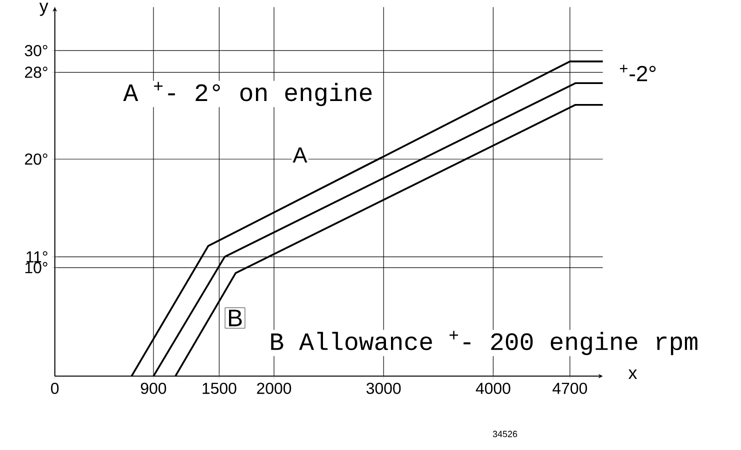 Image resolution: width=741 pixels, height=450 pixels. Describe the element at coordinates (493, 388) in the screenshot. I see `x-tick-label: 4000` at that location.